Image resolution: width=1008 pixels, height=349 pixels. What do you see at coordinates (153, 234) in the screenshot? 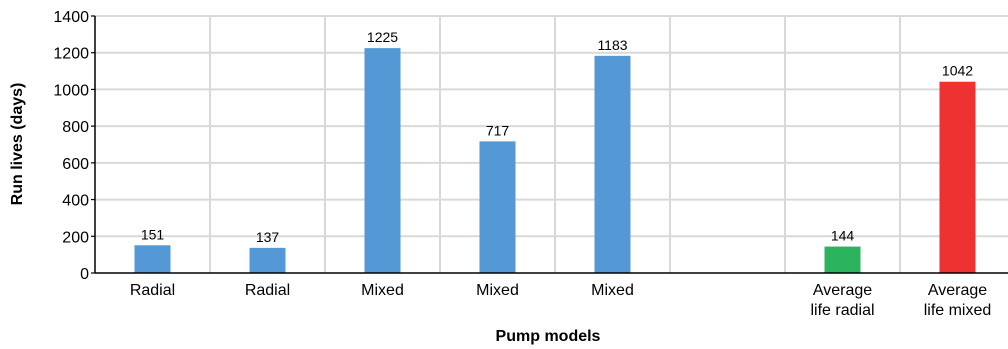
I see `data-label: 151` at bounding box center [153, 234].